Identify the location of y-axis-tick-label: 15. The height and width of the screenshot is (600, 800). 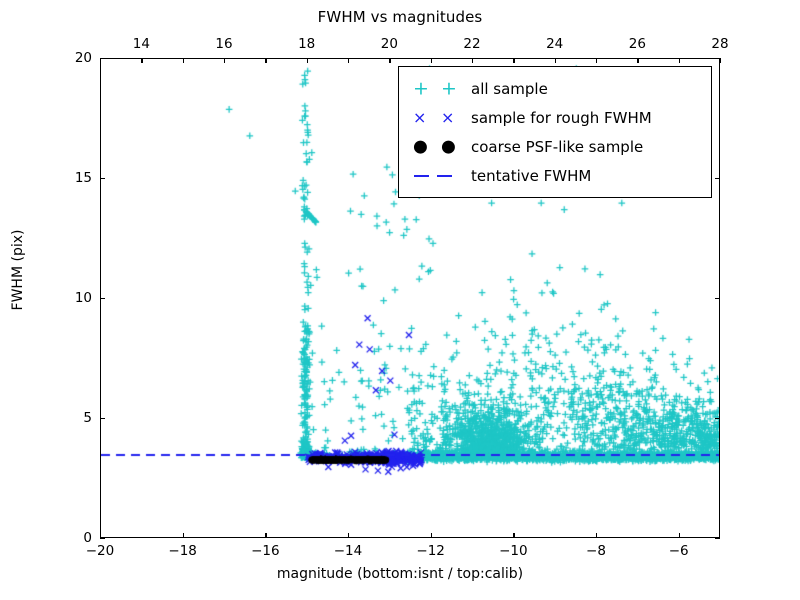
(83, 178).